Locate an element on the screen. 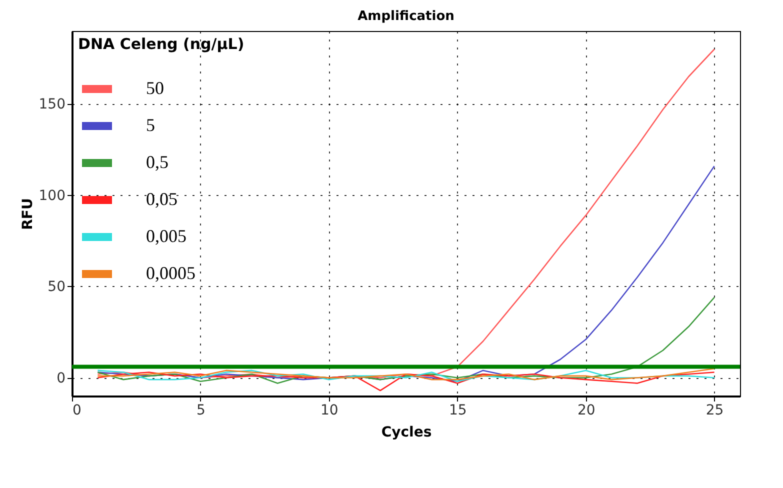 The image size is (783, 488). legend-label: 50 is located at coordinates (155, 88).